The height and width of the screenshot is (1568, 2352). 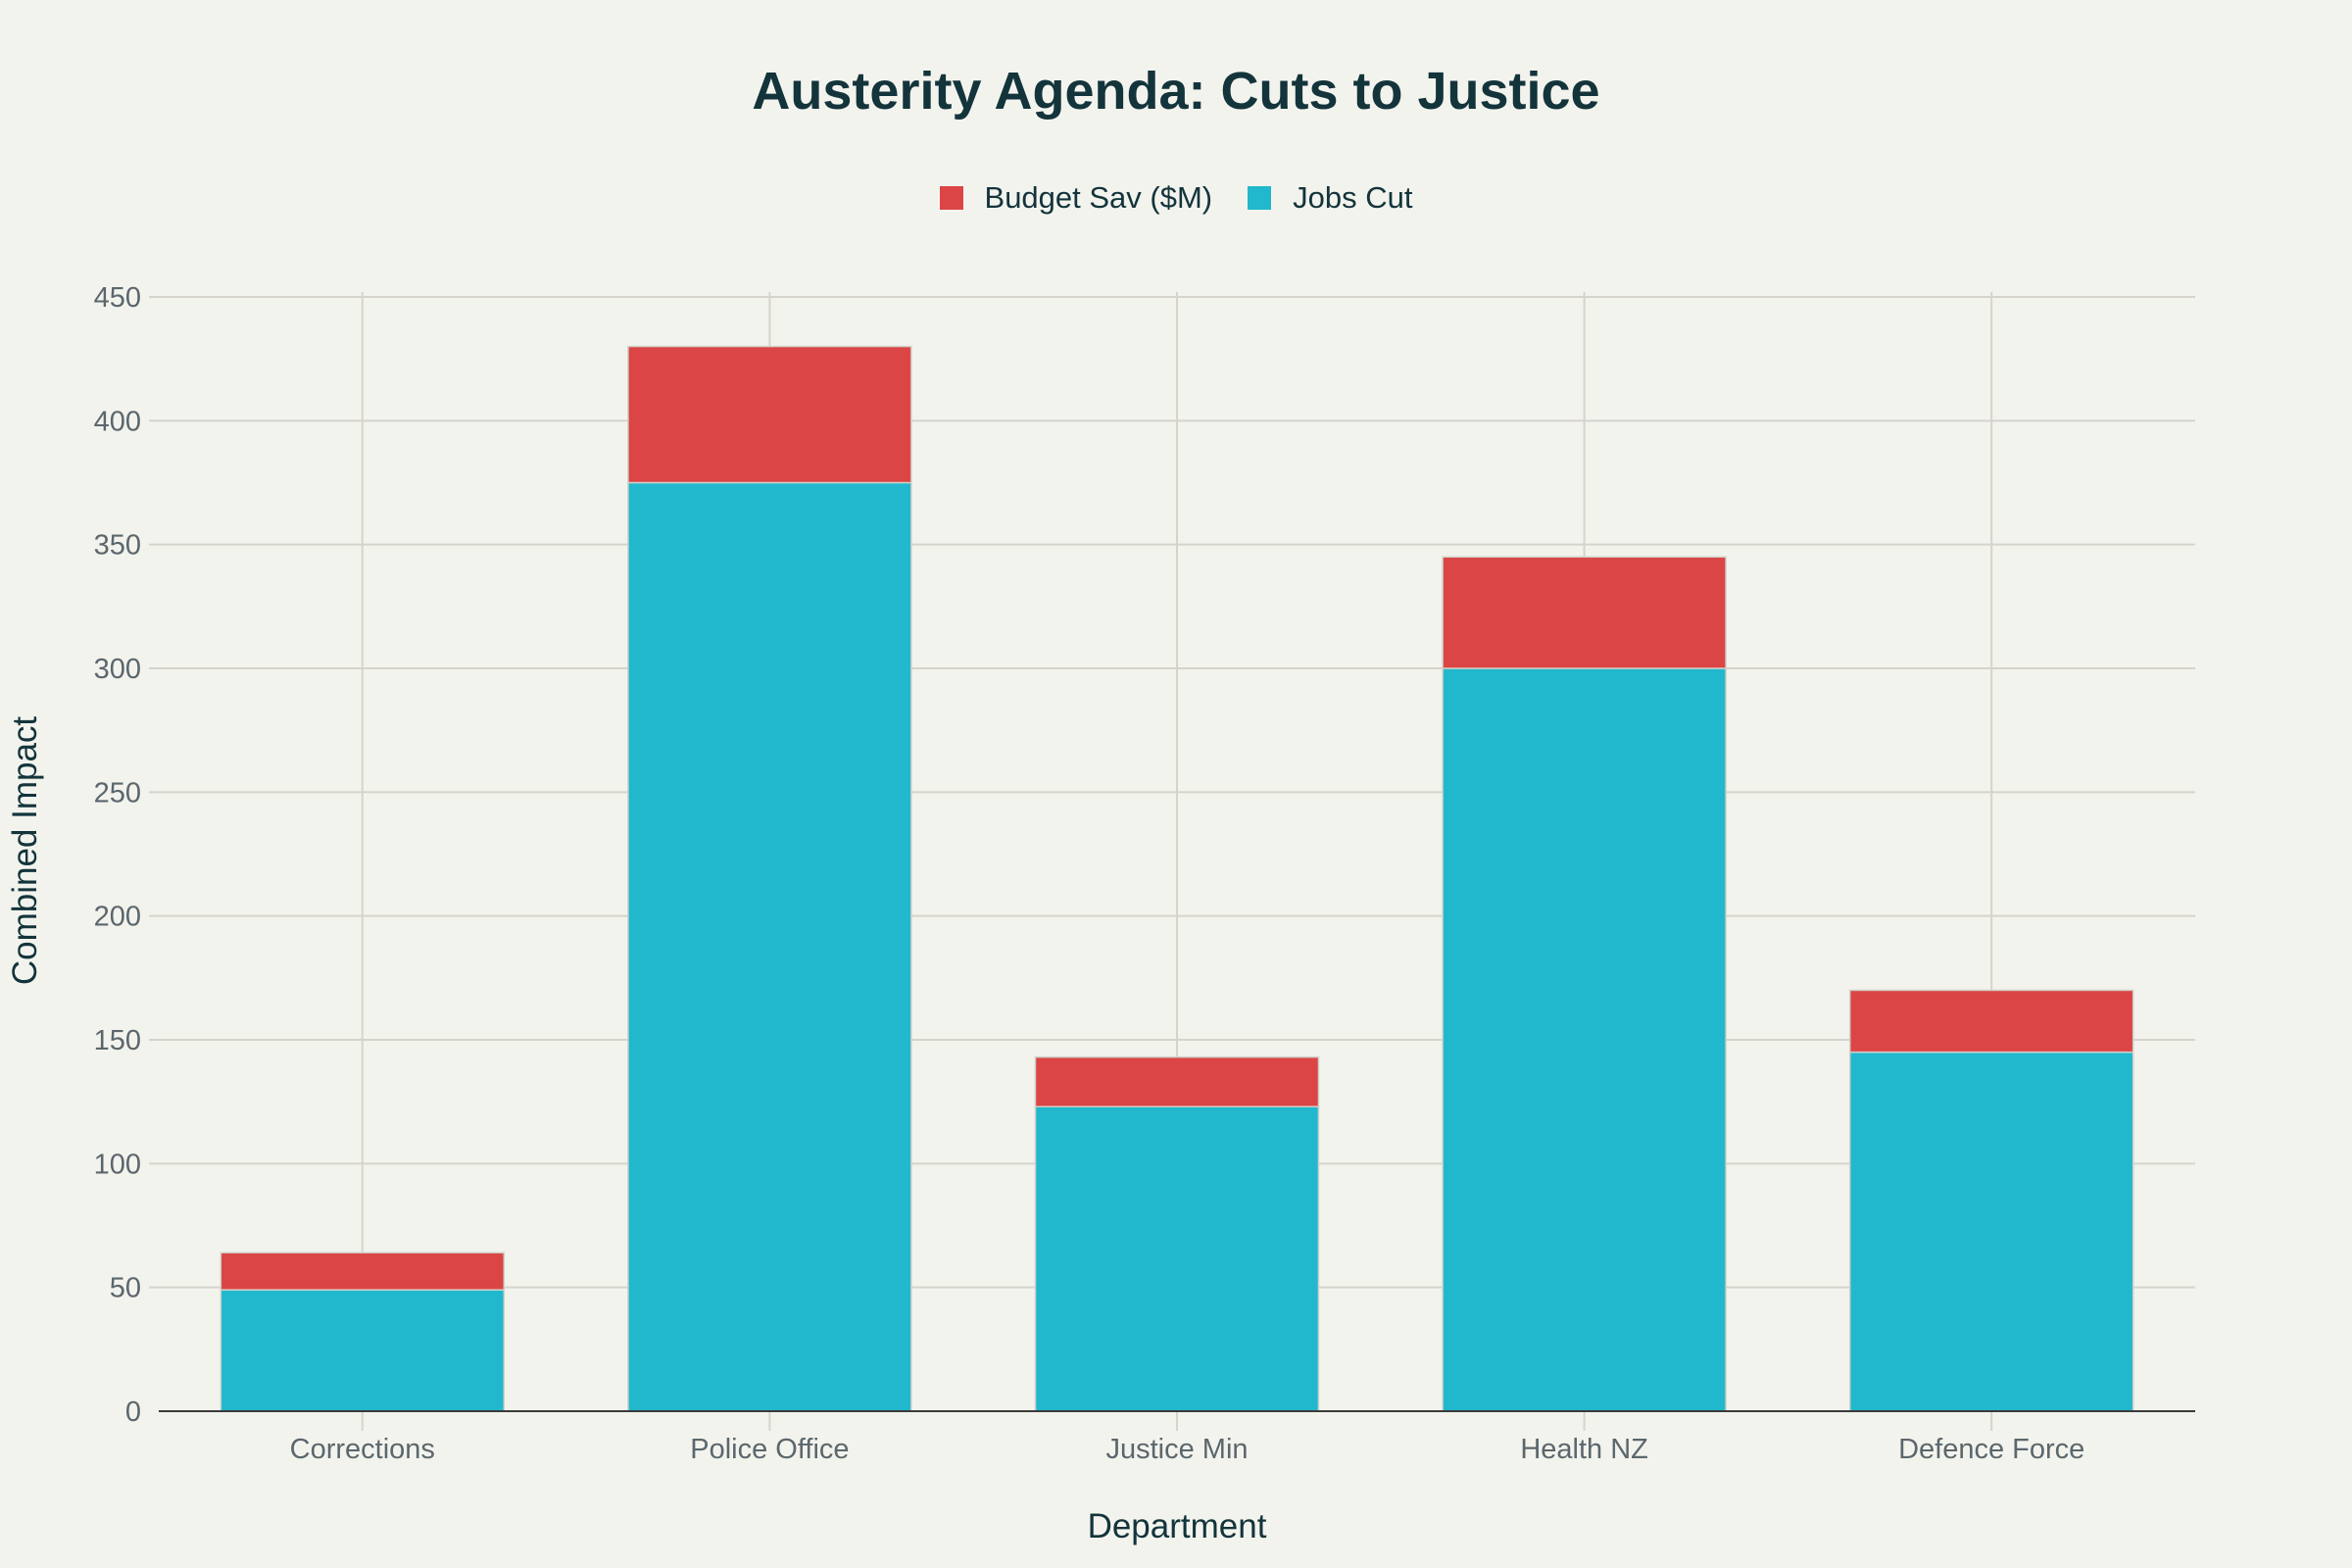 I want to click on legend-item-jobs: Jobs Cut, so click(x=1330, y=198).